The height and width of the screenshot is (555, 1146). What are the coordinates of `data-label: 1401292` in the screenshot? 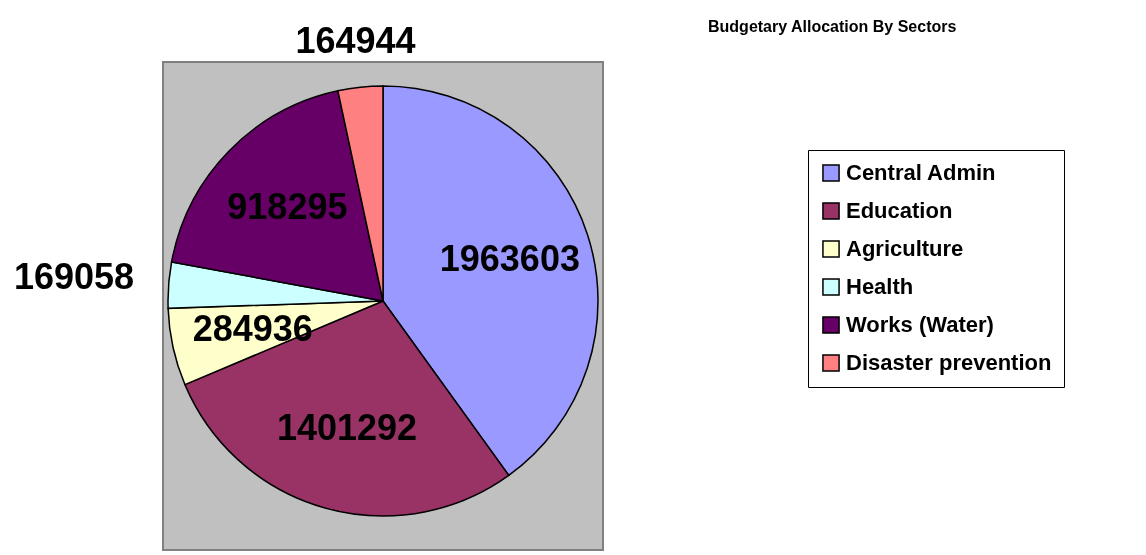 It's located at (347, 428).